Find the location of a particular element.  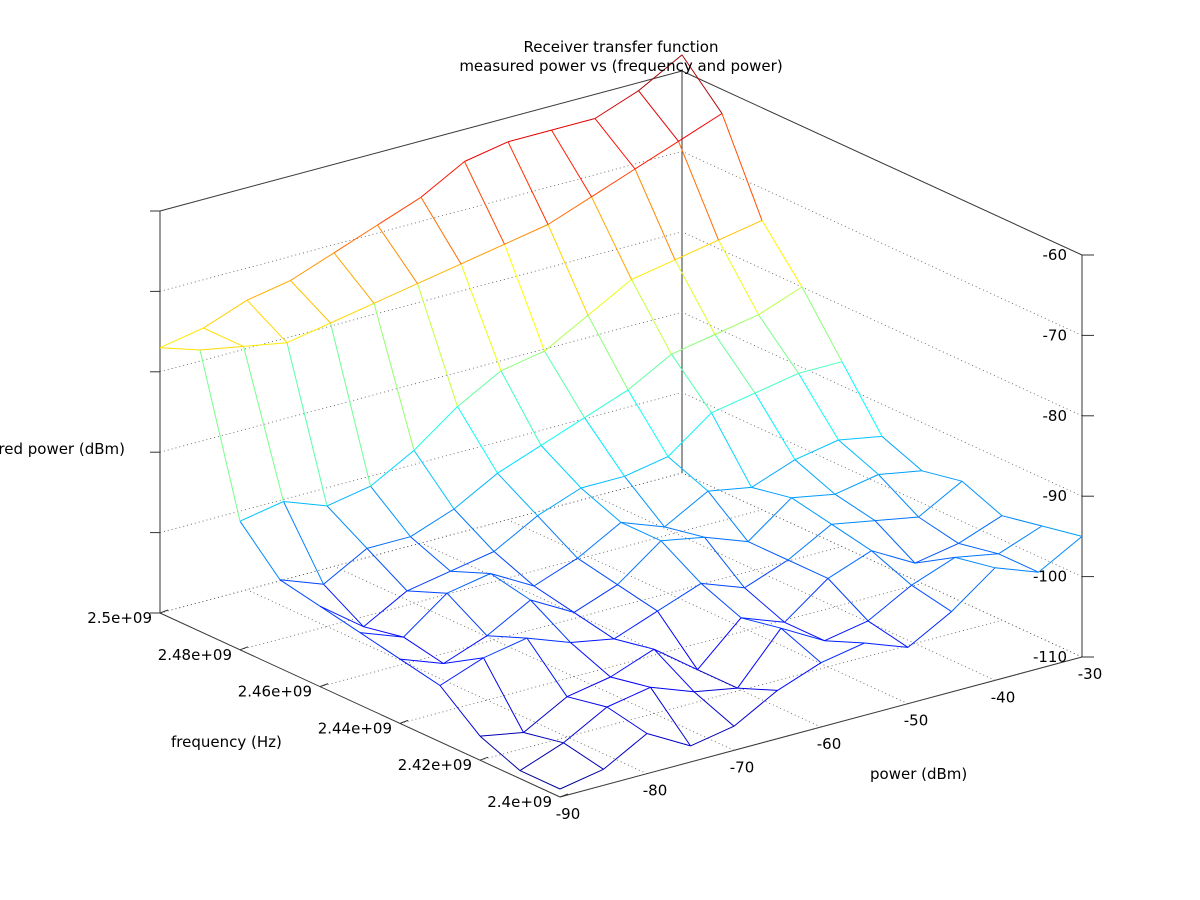

z-tick-label: -60 is located at coordinates (1055, 255).